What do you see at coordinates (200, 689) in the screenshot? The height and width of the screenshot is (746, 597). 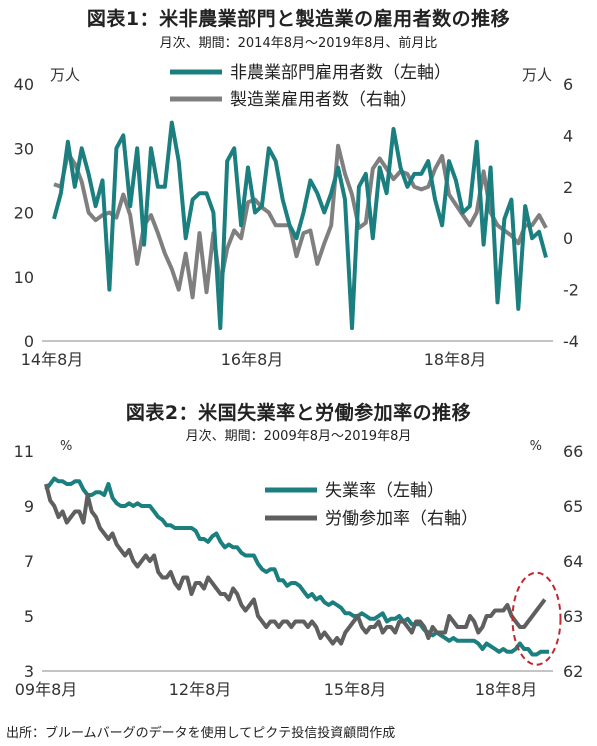 I see `chart2-x-tick-label: 12年8月` at bounding box center [200, 689].